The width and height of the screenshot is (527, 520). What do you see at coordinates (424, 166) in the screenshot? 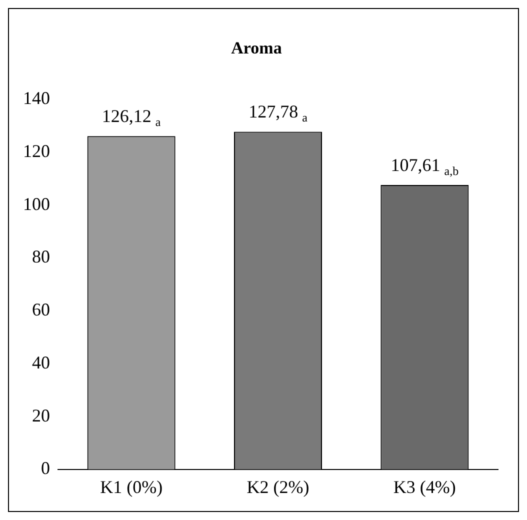
I see `data-label: 107,61 a,b` at bounding box center [424, 166].